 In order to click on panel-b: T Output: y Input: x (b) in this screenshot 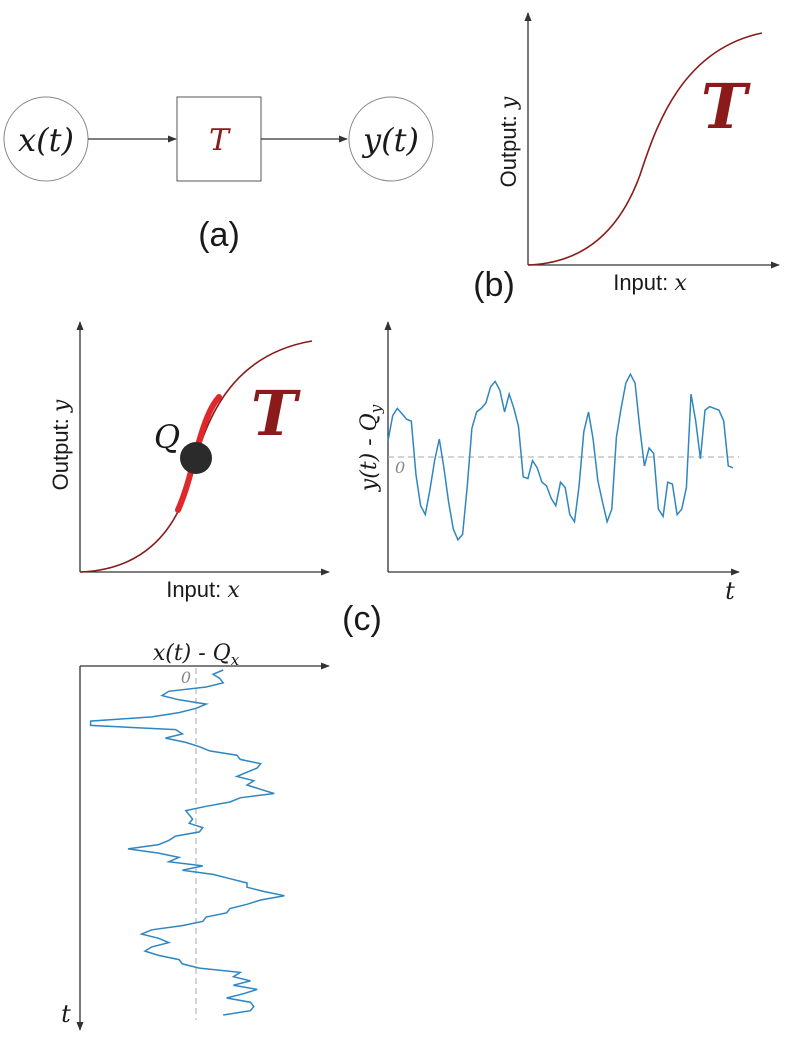, I will do `click(626, 158)`.